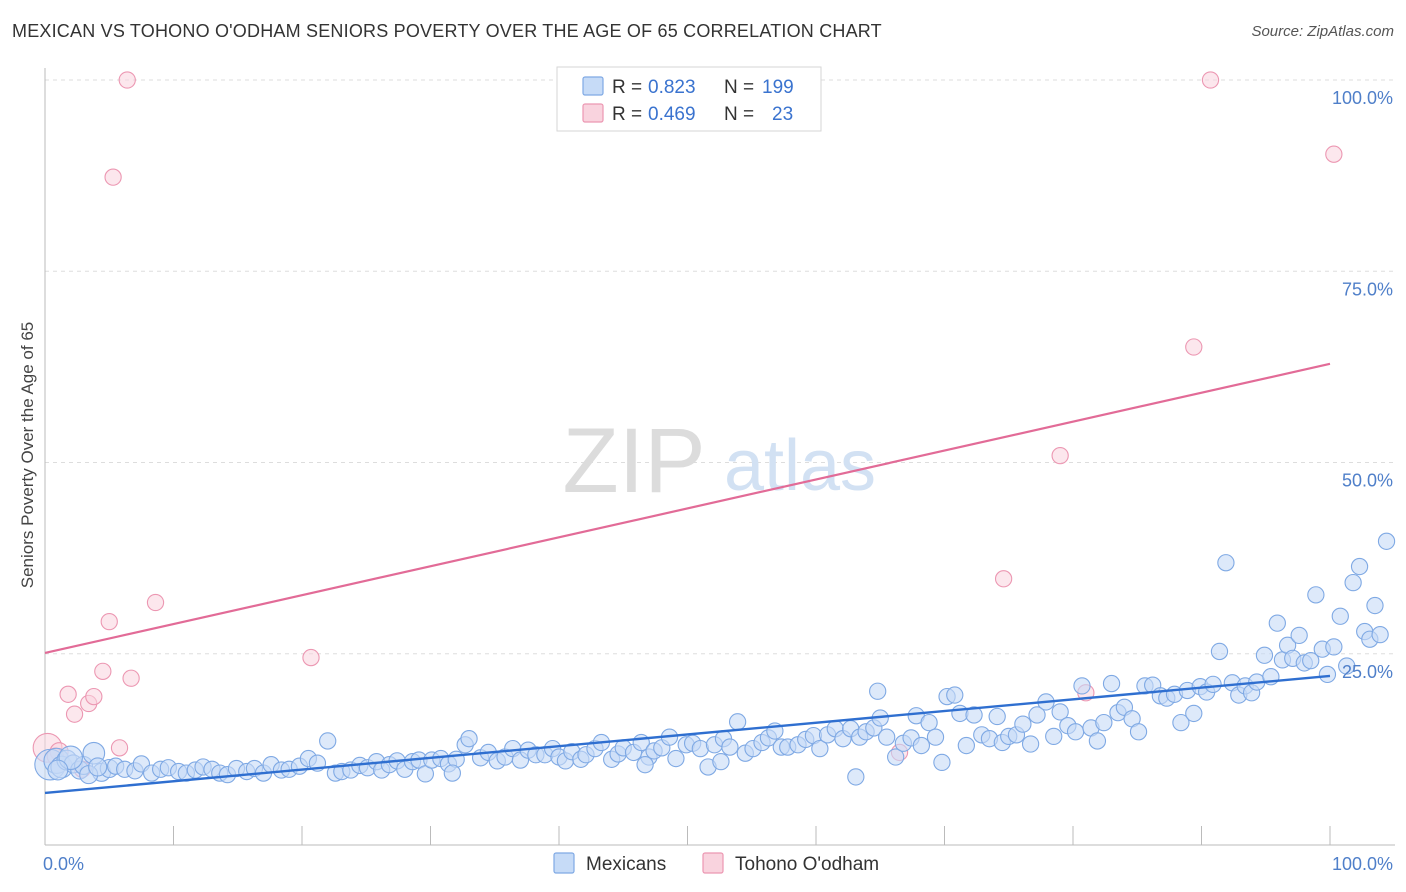  Describe the element at coordinates (1367, 481) in the screenshot. I see `y-tick-label-50: 50.0%` at that location.